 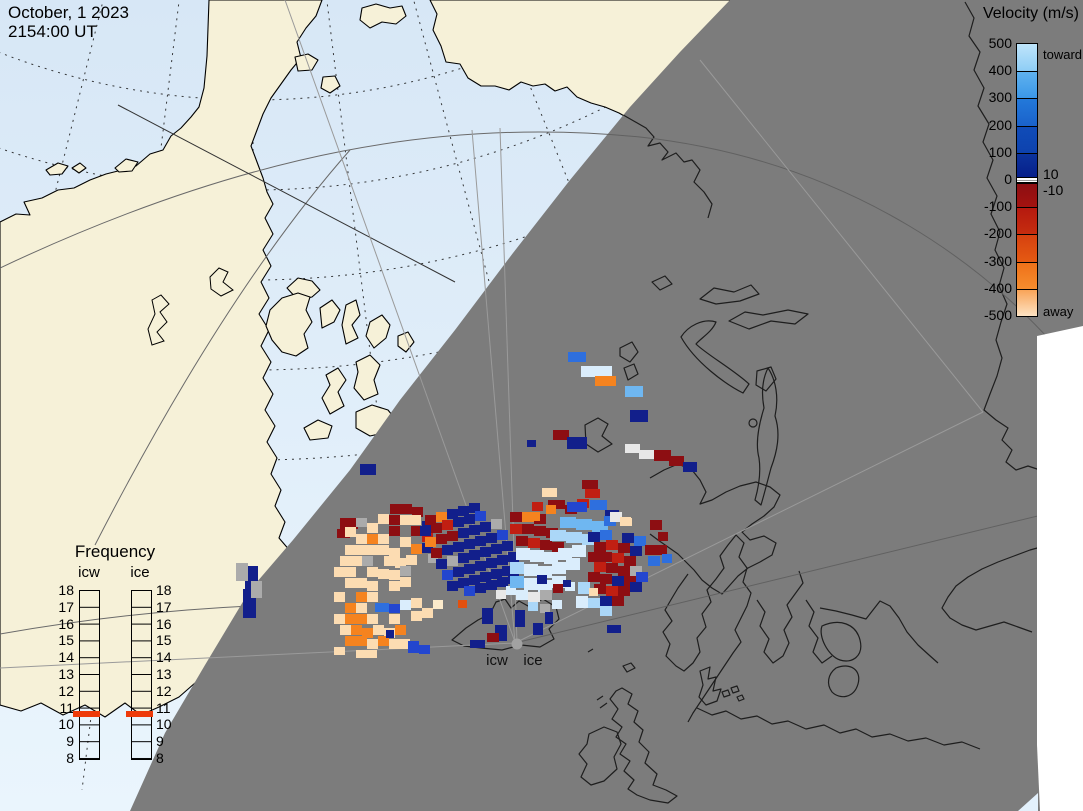 What do you see at coordinates (707, 628) in the screenshot?
I see `coast-scandinavia` at bounding box center [707, 628].